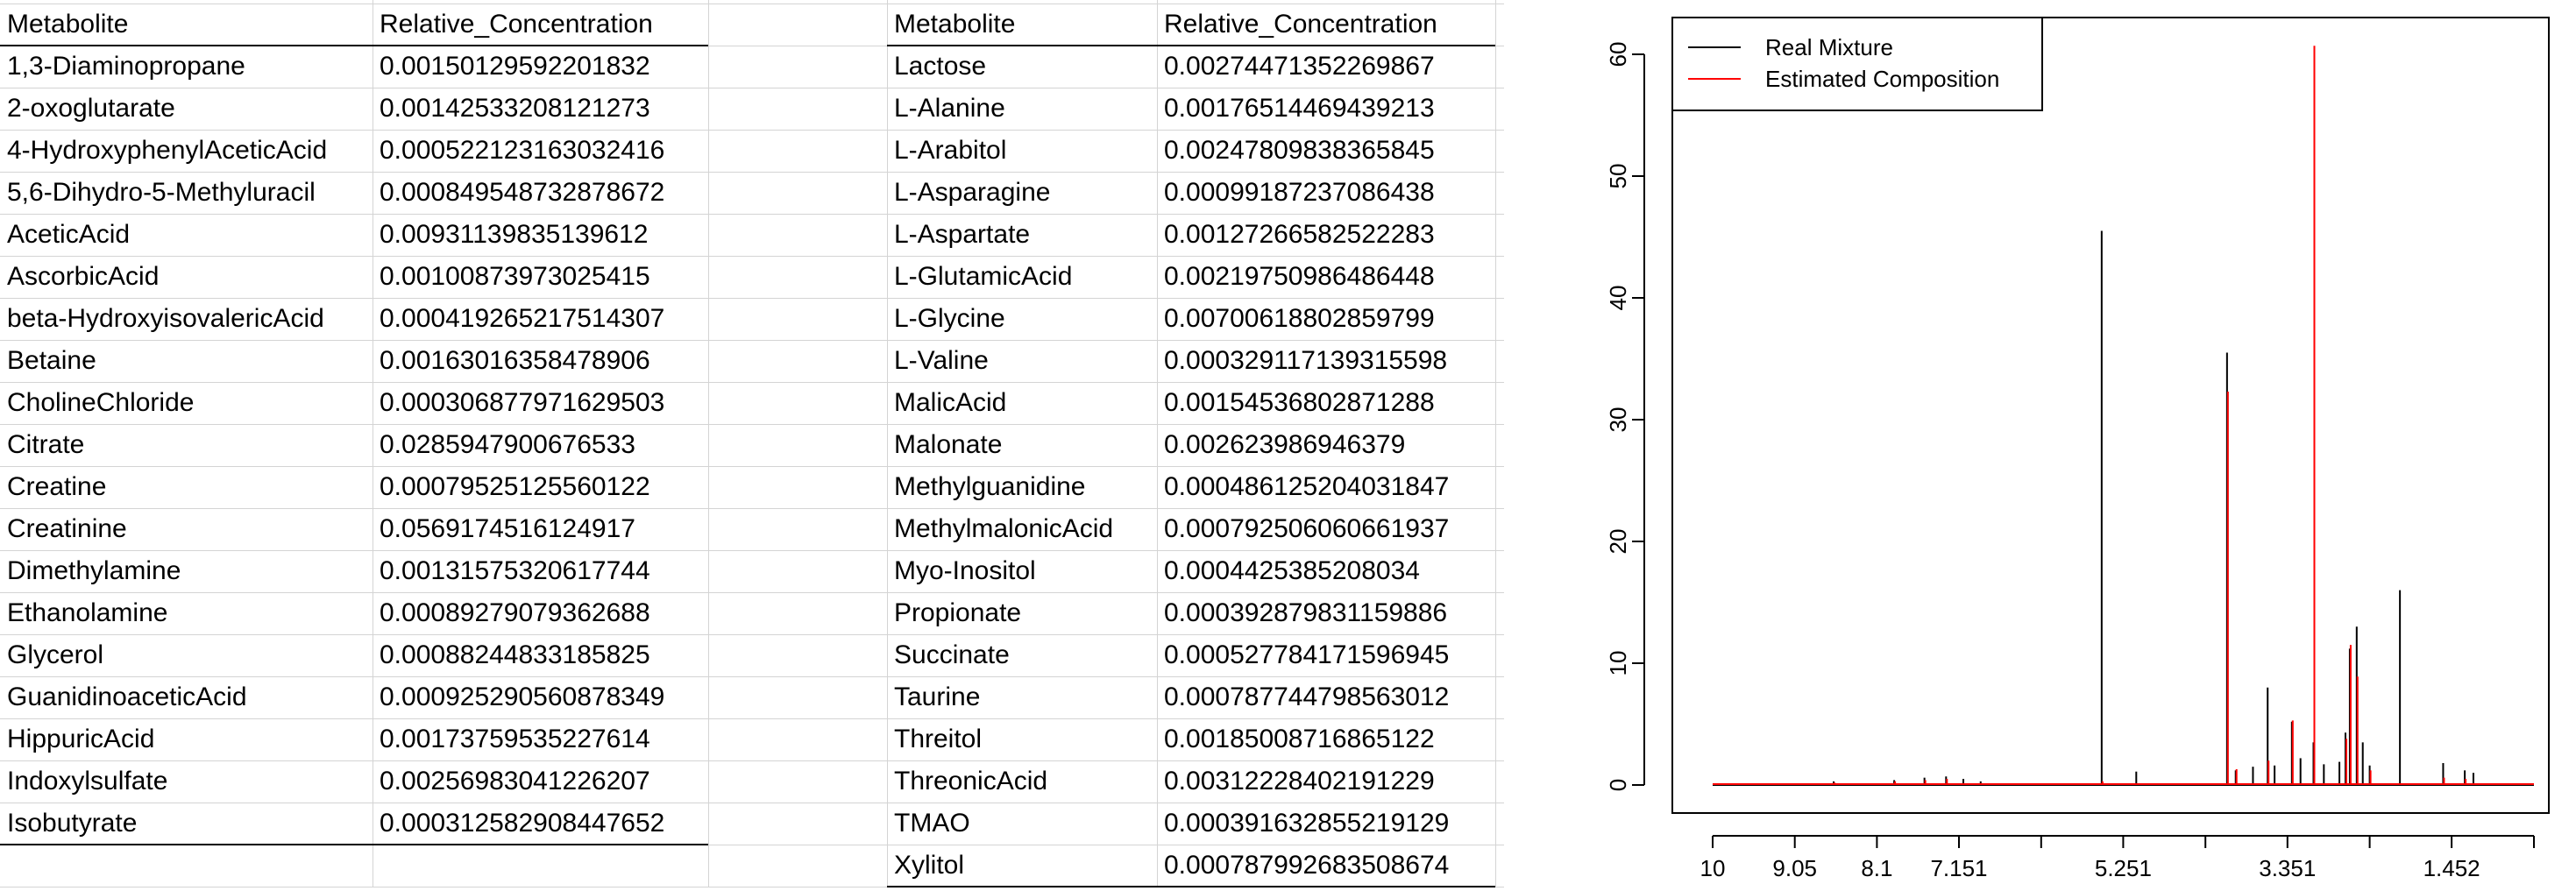  I want to click on metabolite-name-cell: Propionate, so click(958, 613).